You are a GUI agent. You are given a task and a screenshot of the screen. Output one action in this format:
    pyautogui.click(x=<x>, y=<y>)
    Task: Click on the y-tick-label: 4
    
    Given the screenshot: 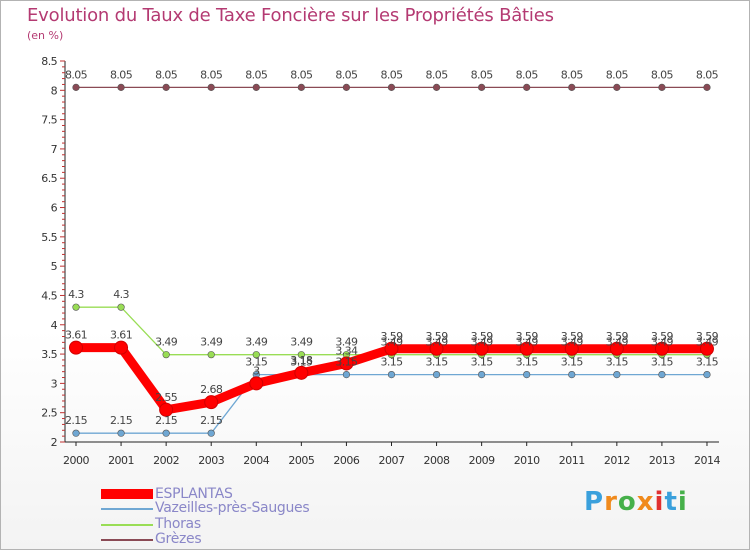 What is the action you would take?
    pyautogui.click(x=54, y=325)
    